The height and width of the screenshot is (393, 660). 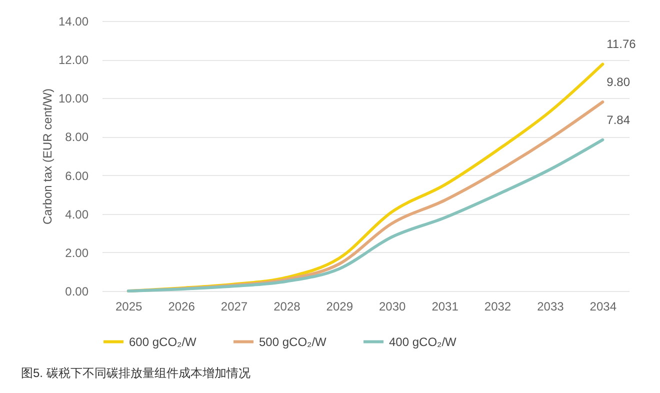 What do you see at coordinates (47, 156) in the screenshot?
I see `y-axis-title: Carbon tax (EUR cent/W)` at bounding box center [47, 156].